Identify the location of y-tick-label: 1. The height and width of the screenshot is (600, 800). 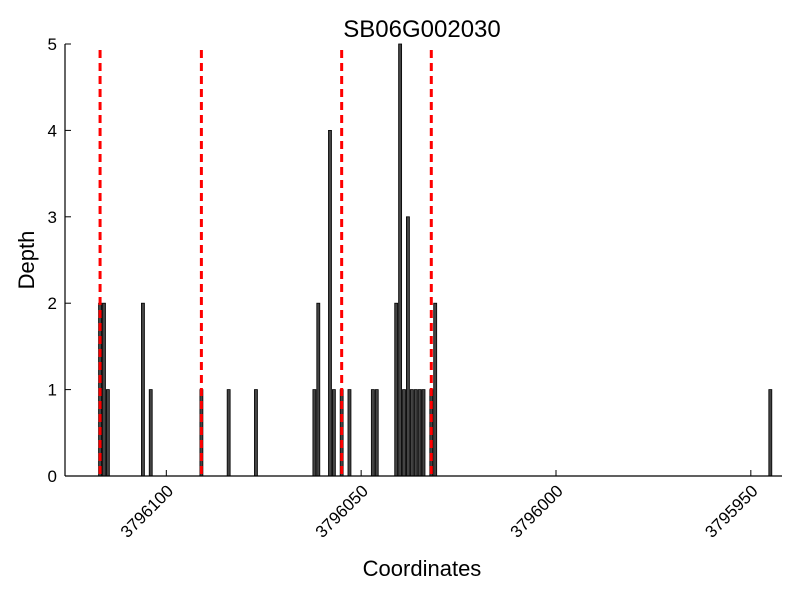
(52, 390).